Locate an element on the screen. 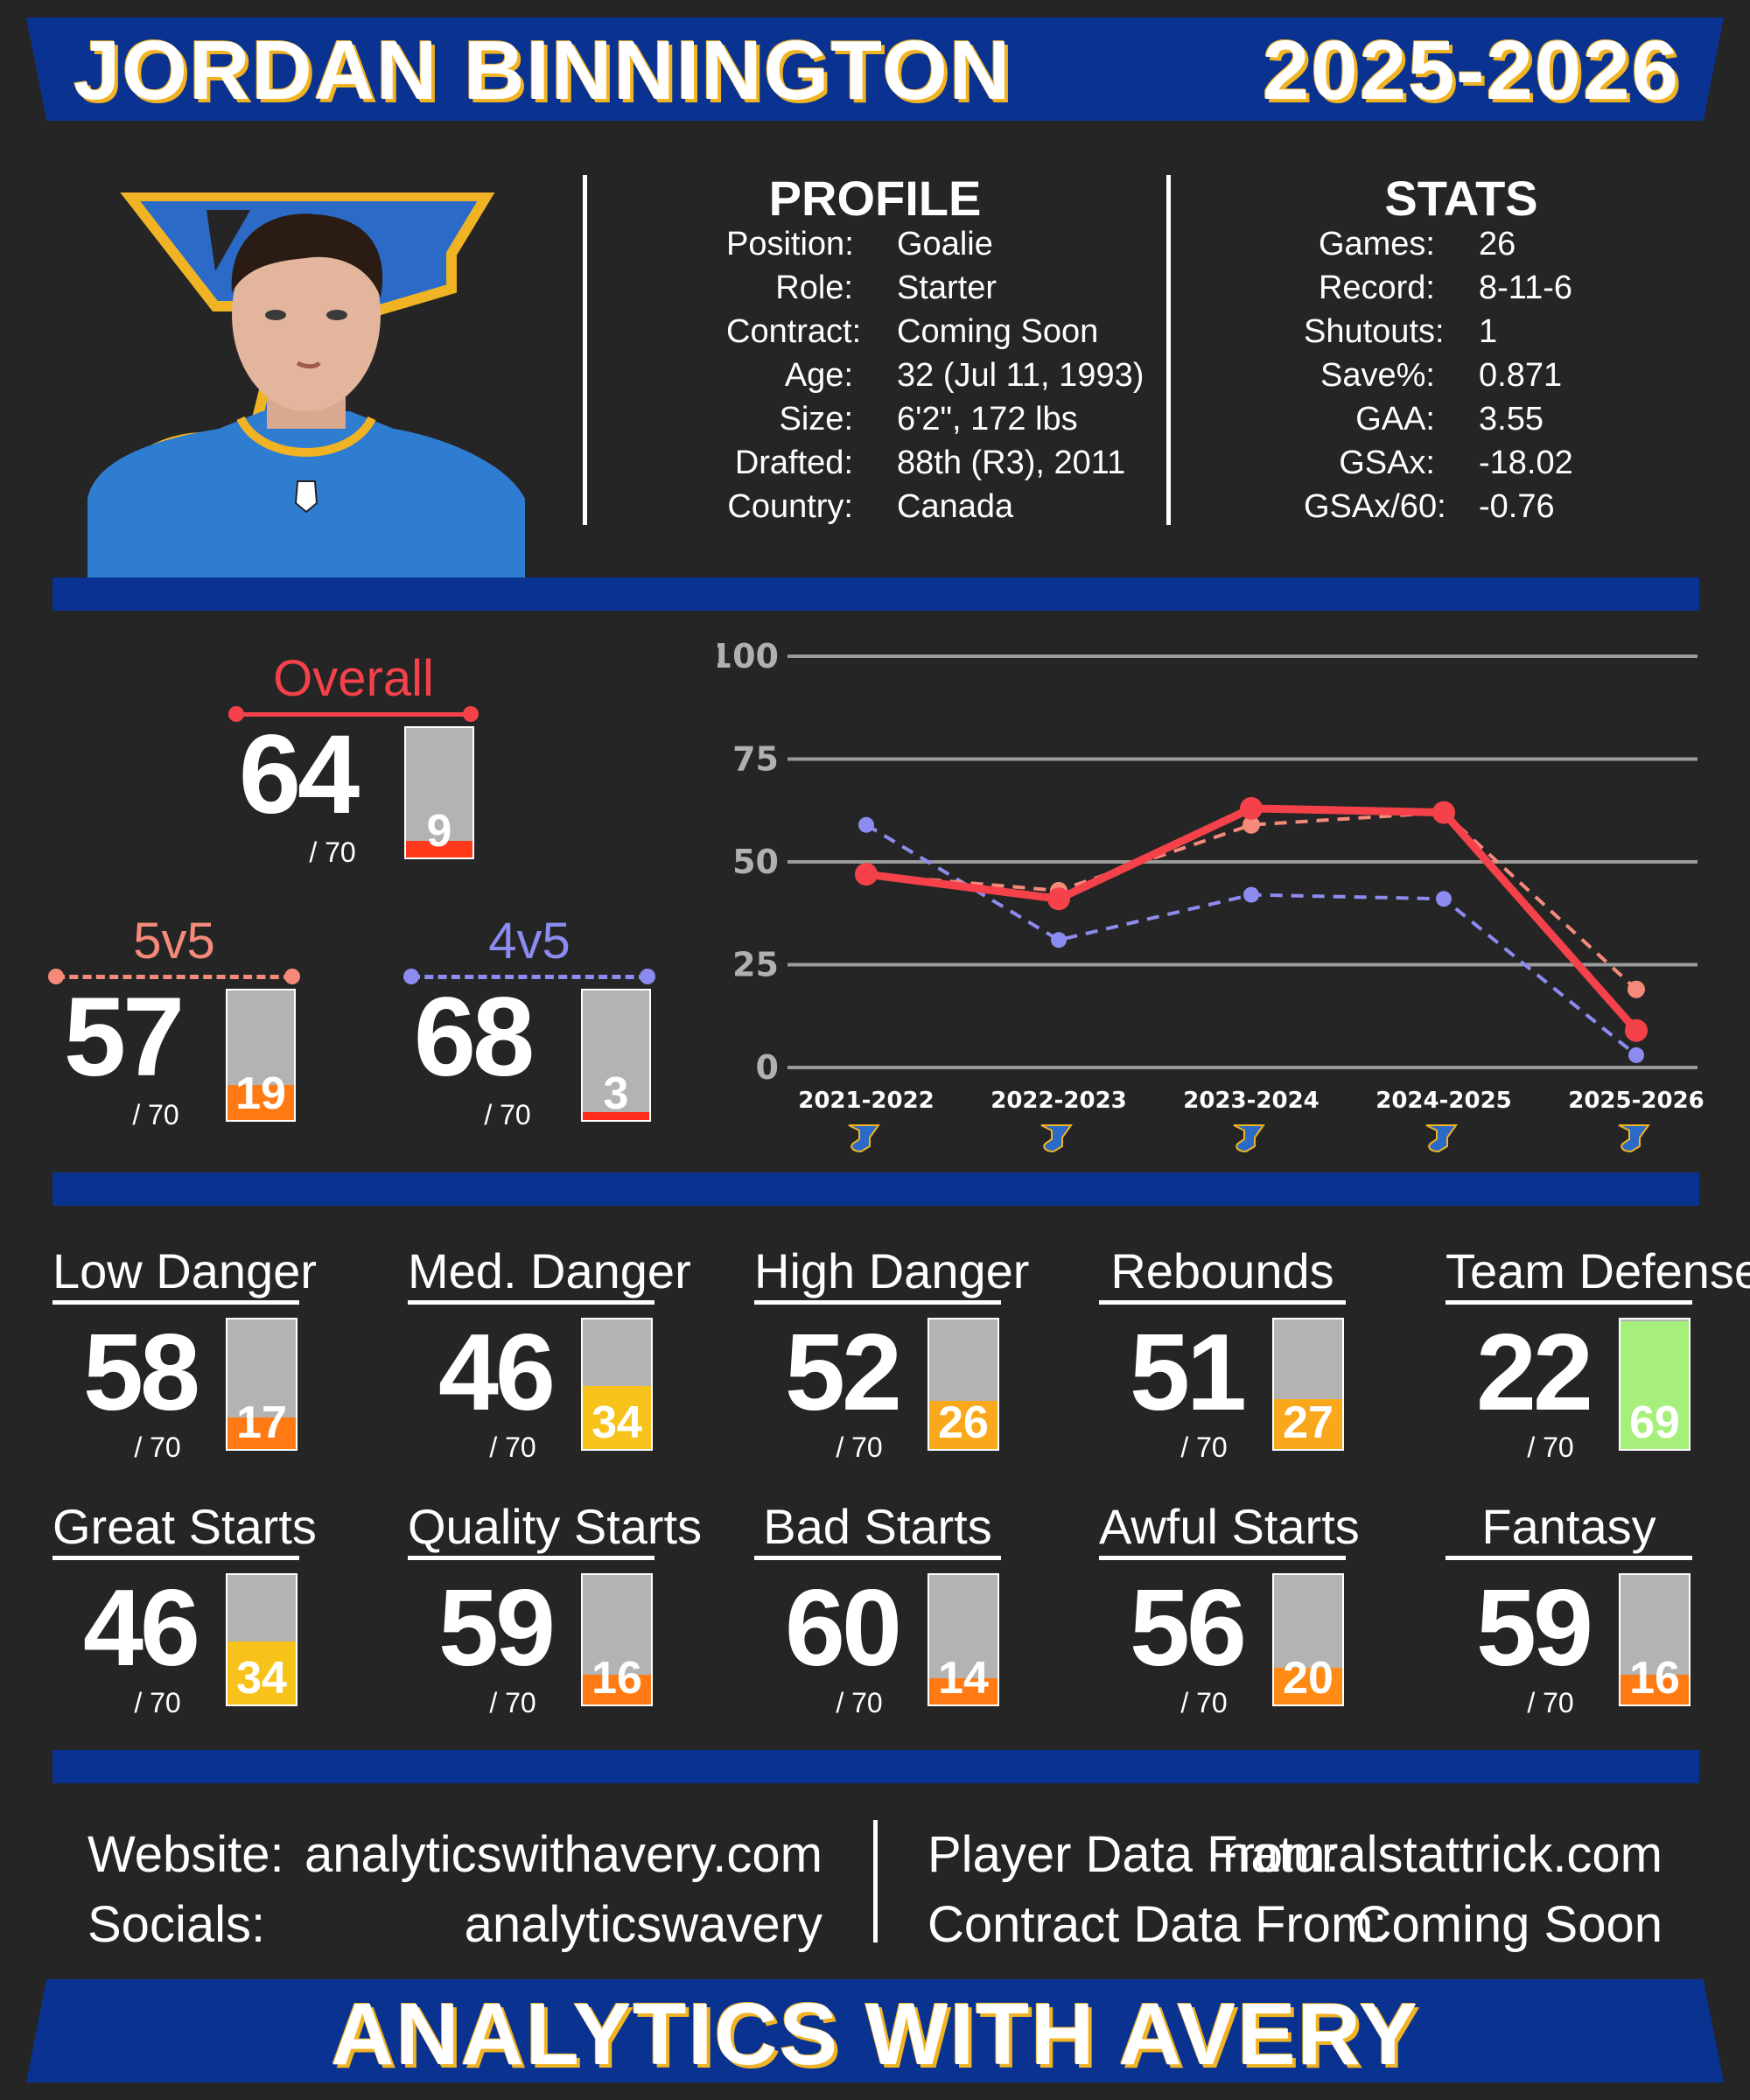 The width and height of the screenshot is (1750, 2100). metric-card: Fantasy 59/ 70 16 is located at coordinates (1594, 1612).